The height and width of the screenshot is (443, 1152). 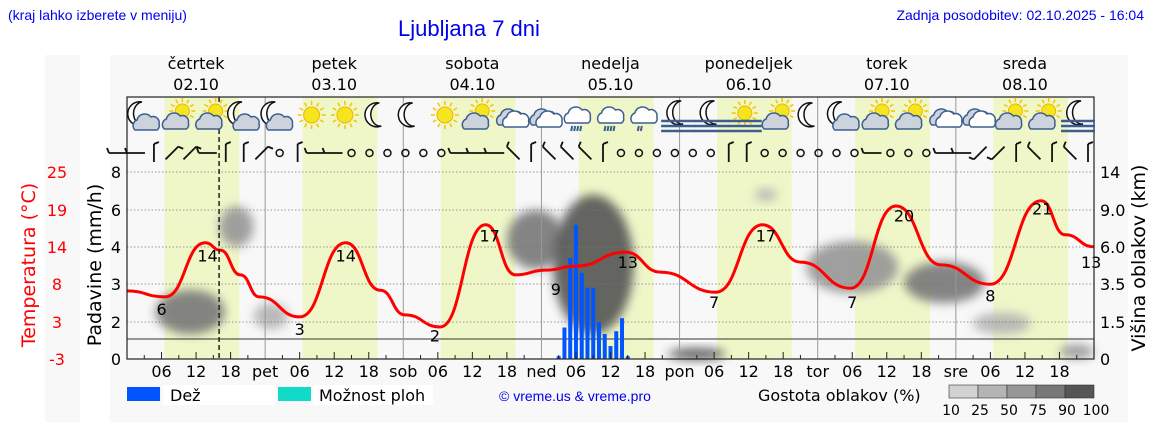 I want to click on showers-legend-swatch, so click(x=294, y=394).